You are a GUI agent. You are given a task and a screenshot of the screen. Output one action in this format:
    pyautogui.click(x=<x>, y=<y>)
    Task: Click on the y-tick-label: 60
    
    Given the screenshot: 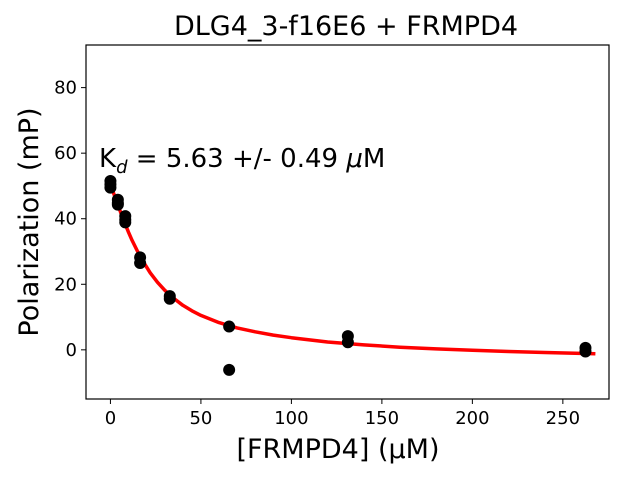 What is the action you would take?
    pyautogui.click(x=65, y=153)
    